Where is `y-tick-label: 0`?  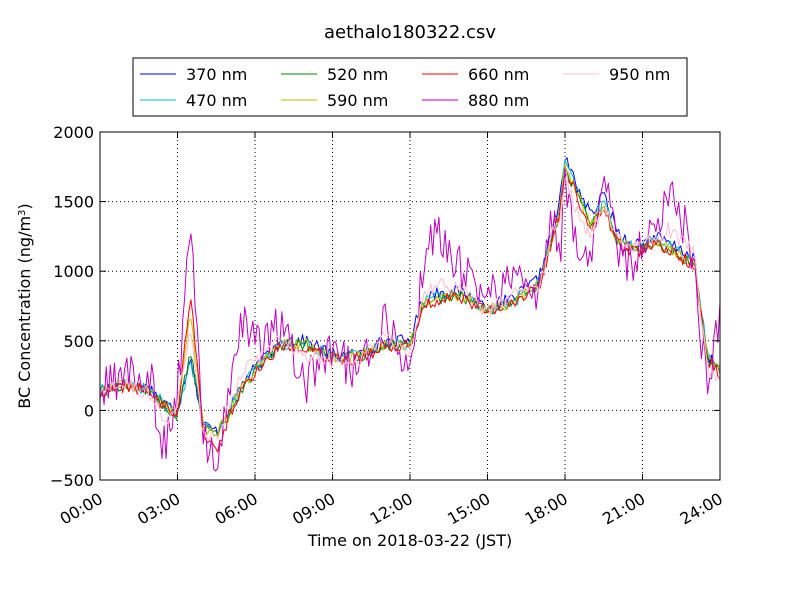
y-tick-label: 0 is located at coordinates (89, 410).